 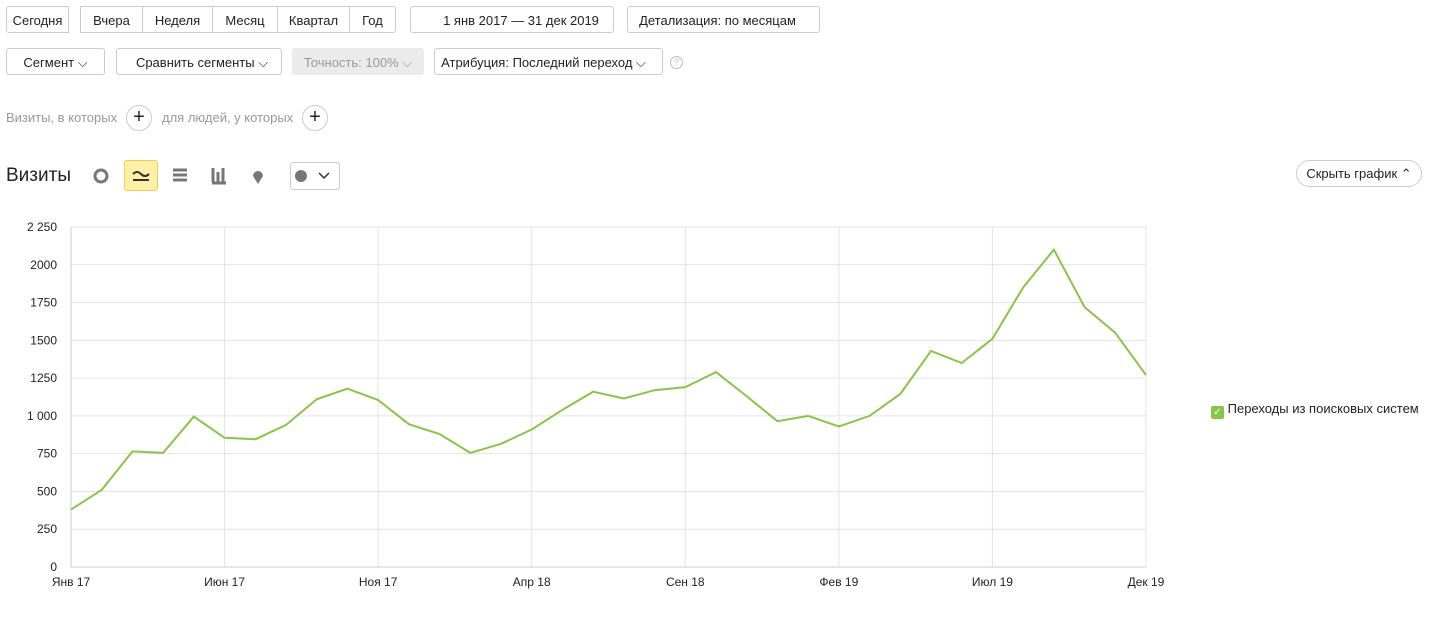 What do you see at coordinates (301, 176) in the screenshot?
I see `notes-icon` at bounding box center [301, 176].